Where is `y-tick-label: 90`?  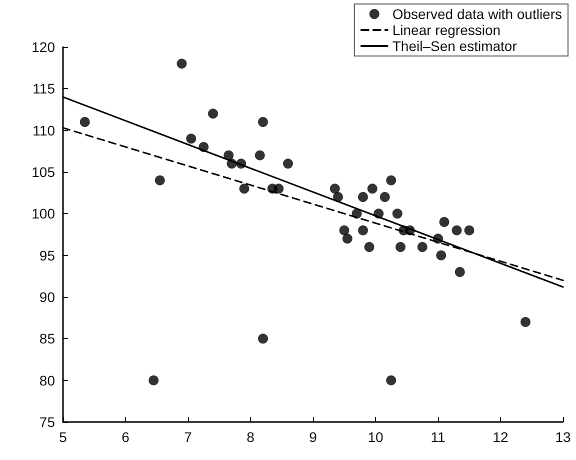 y-tick-label: 90 is located at coordinates (47, 297).